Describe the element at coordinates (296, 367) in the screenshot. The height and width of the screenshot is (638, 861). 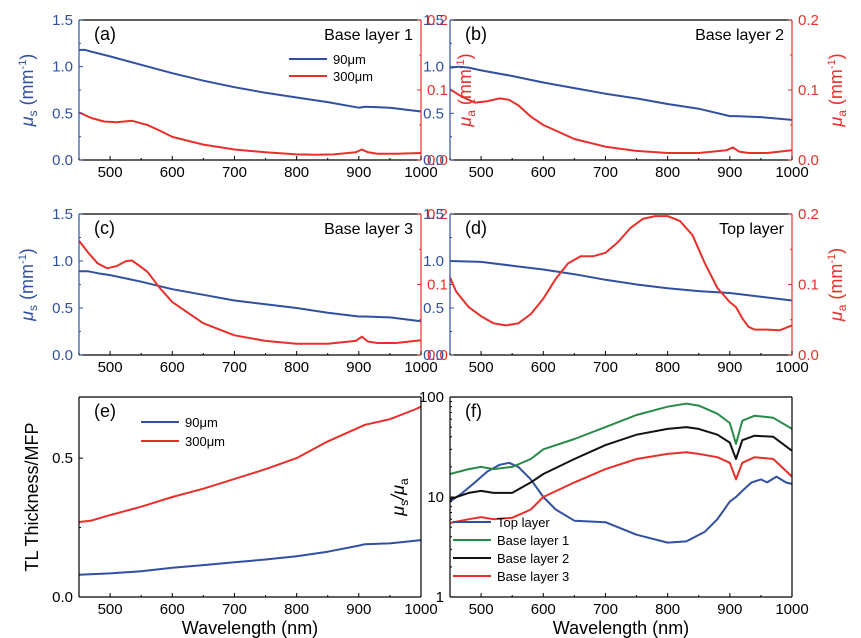
I see `x-tick-label-c-3: 800` at that location.